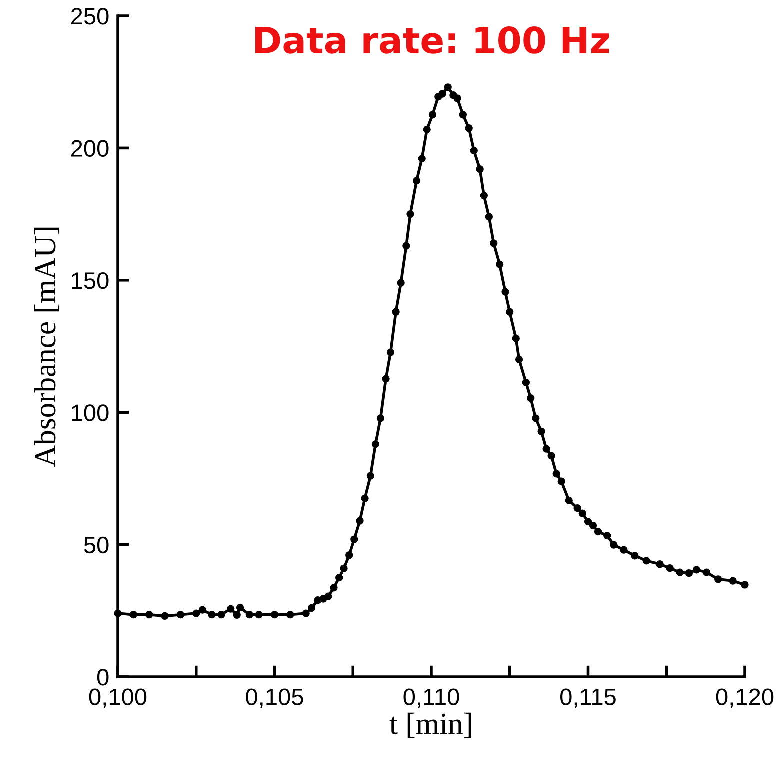 The image size is (783, 758). What do you see at coordinates (275, 698) in the screenshot?
I see `x-tick-label: 0,105` at bounding box center [275, 698].